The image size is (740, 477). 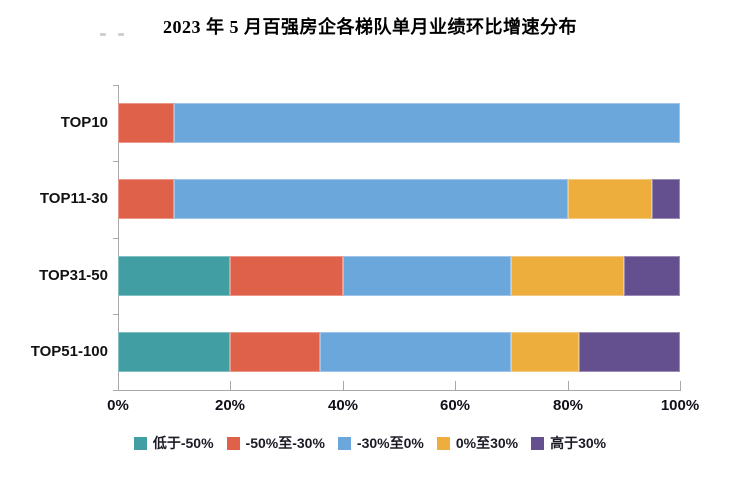 What do you see at coordinates (118, 405) in the screenshot?
I see `x-tick-label: 0%` at bounding box center [118, 405].